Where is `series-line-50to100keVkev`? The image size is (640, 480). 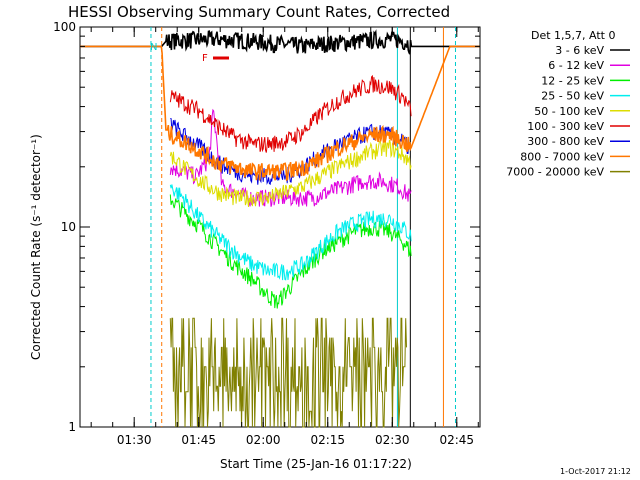 series-line-50to100keVkev is located at coordinates (290, 173).